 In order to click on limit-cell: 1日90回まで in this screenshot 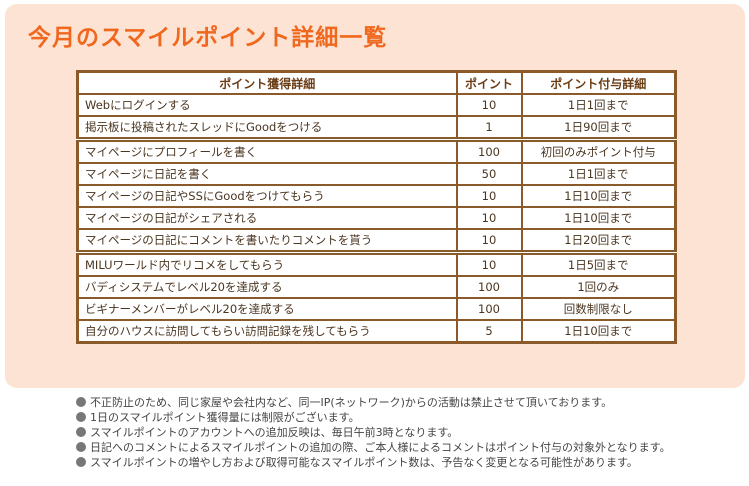, I will do `click(598, 128)`.